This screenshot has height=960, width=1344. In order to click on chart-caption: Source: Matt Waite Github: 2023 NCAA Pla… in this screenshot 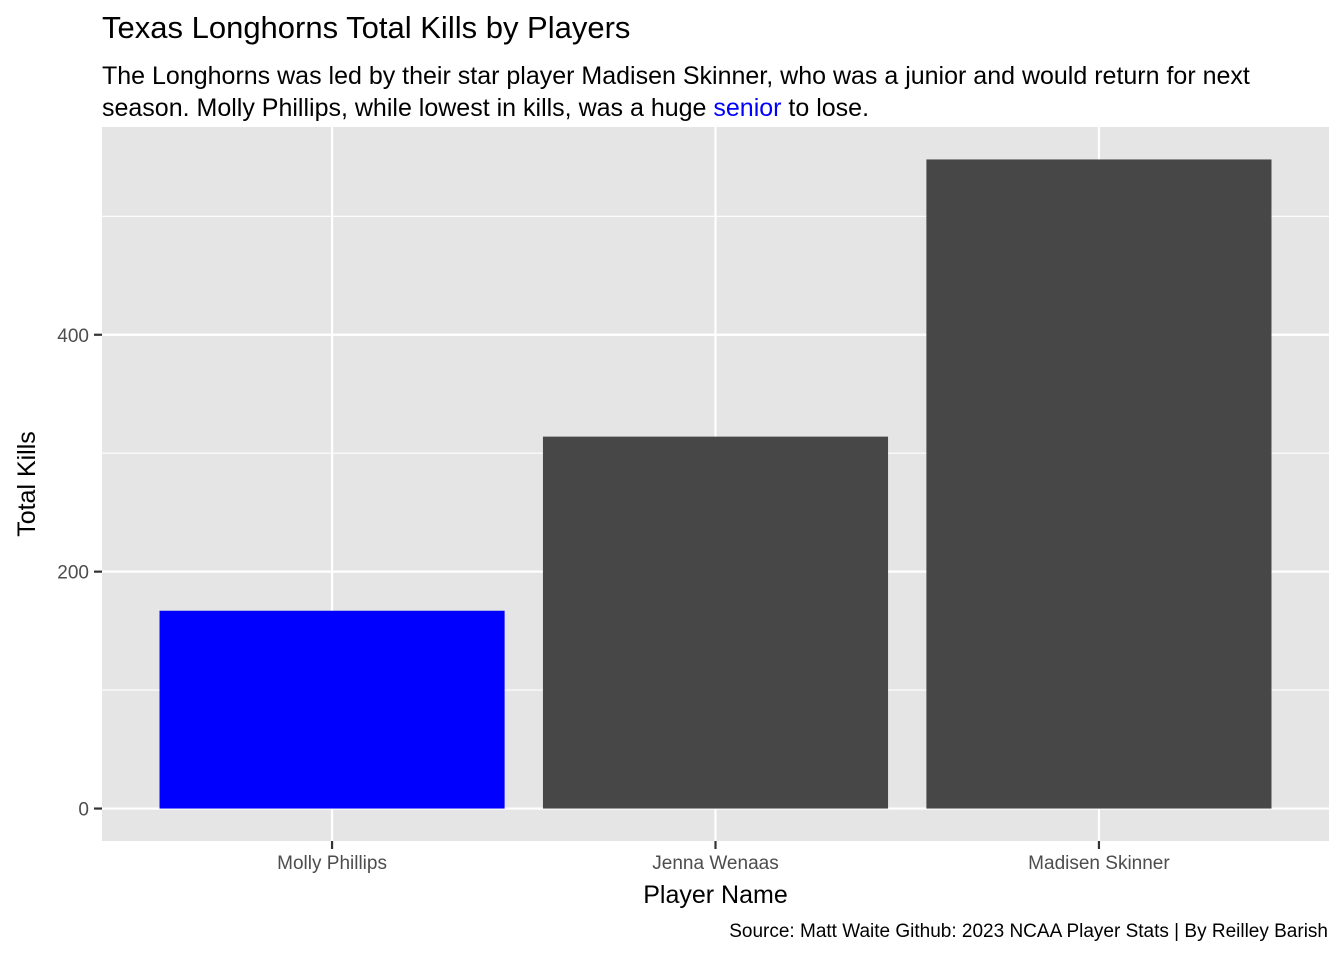, I will do `click(1028, 931)`.